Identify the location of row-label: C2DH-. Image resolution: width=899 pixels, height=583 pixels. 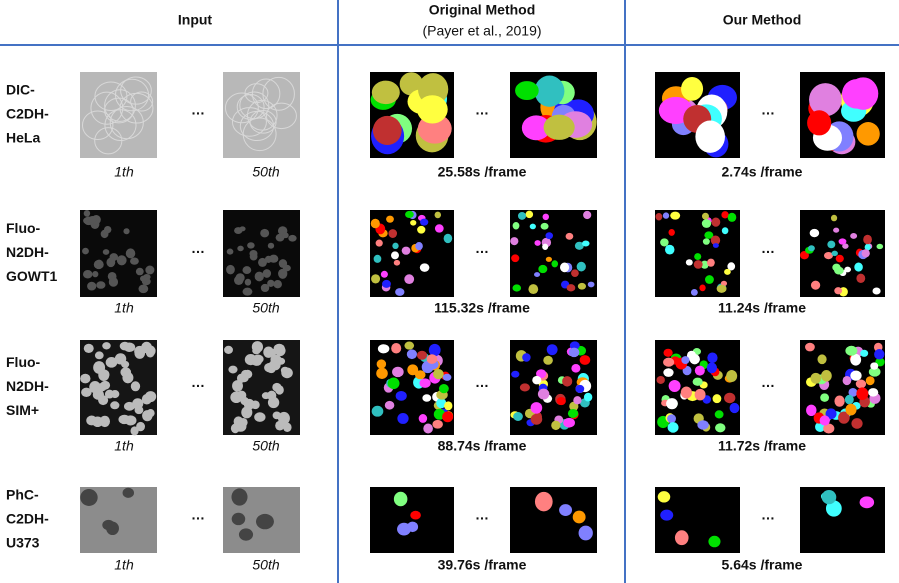
(27, 114).